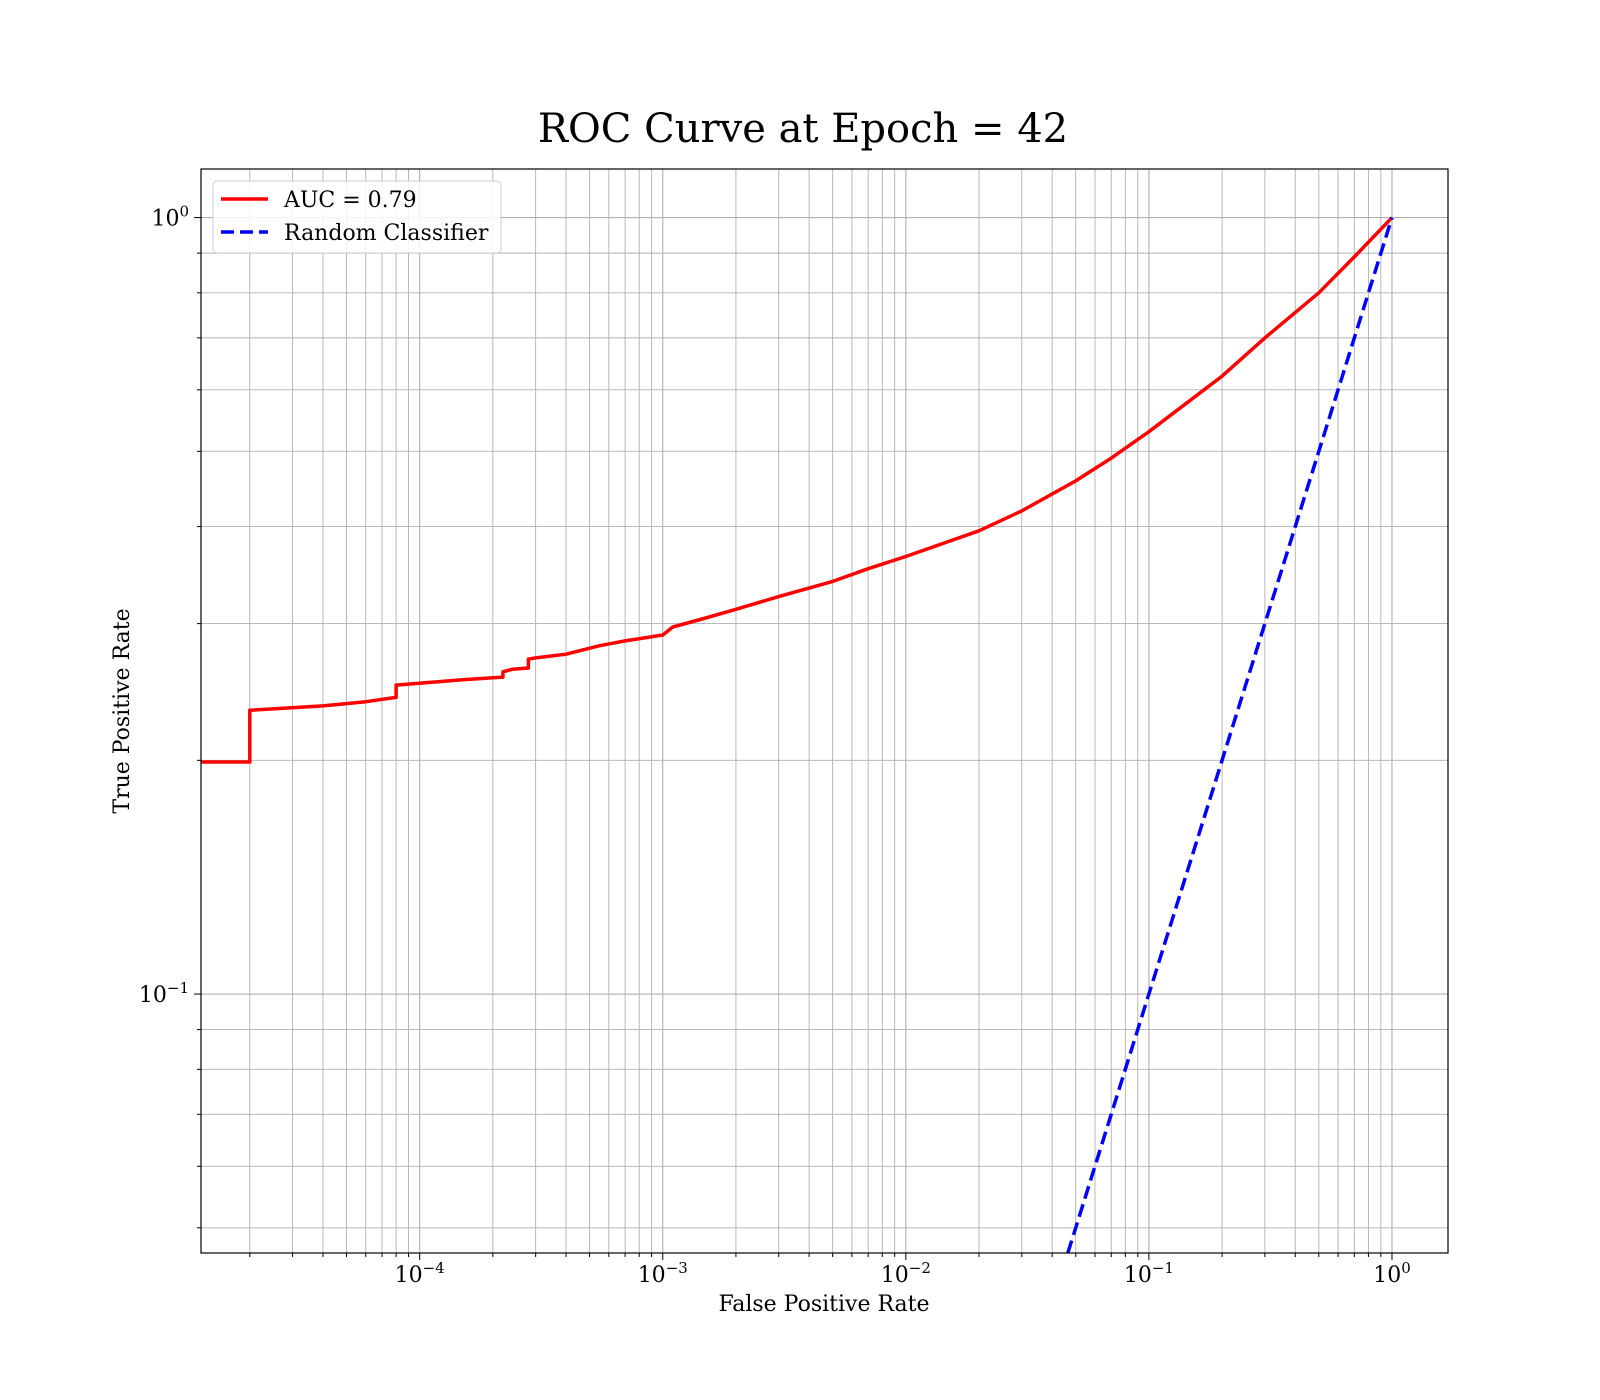 Image resolution: width=1600 pixels, height=1400 pixels. What do you see at coordinates (350, 200) in the screenshot?
I see `legend-label-auc: AUC = 0.79` at bounding box center [350, 200].